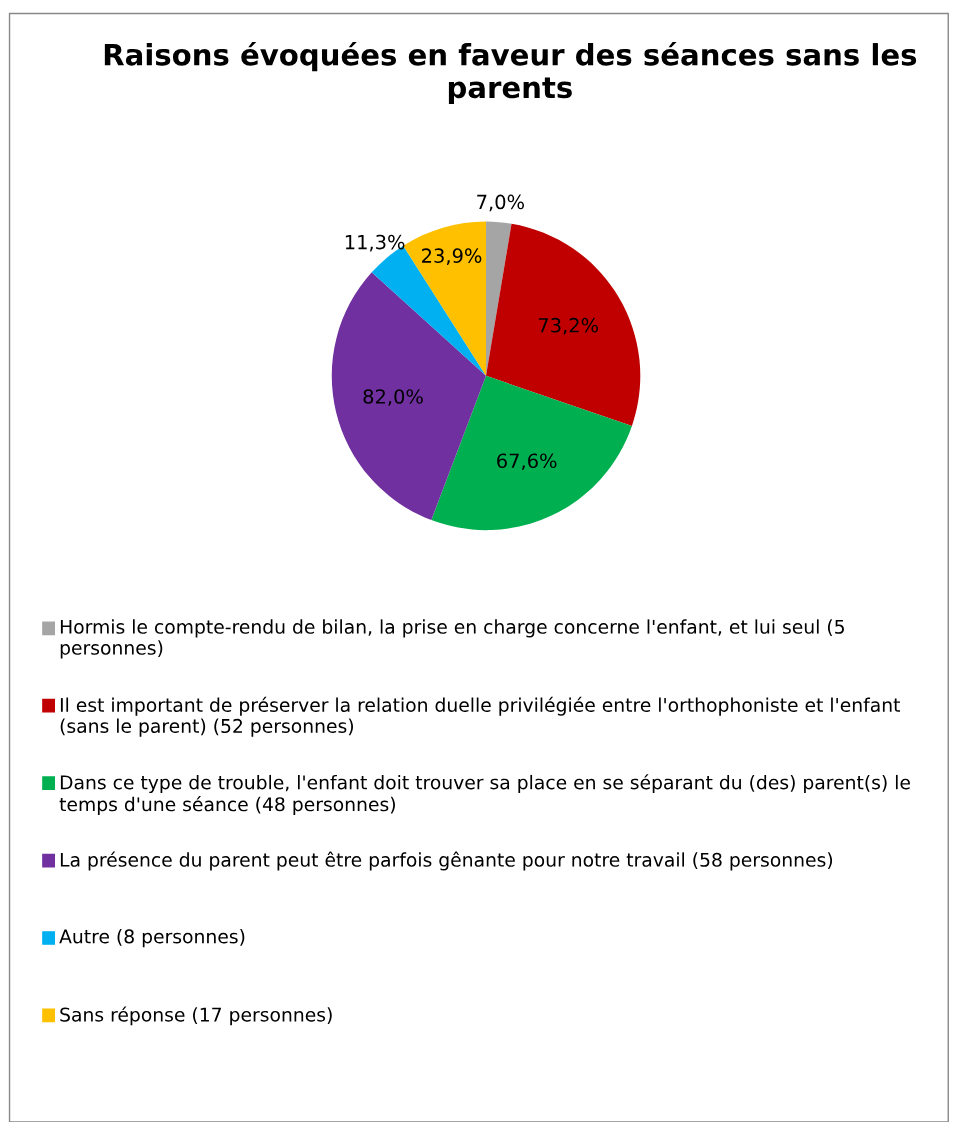 Image resolution: width=953 pixels, height=1122 pixels. Describe the element at coordinates (152, 938) in the screenshot. I see `legend-label: Autre (8 personnes)` at that location.